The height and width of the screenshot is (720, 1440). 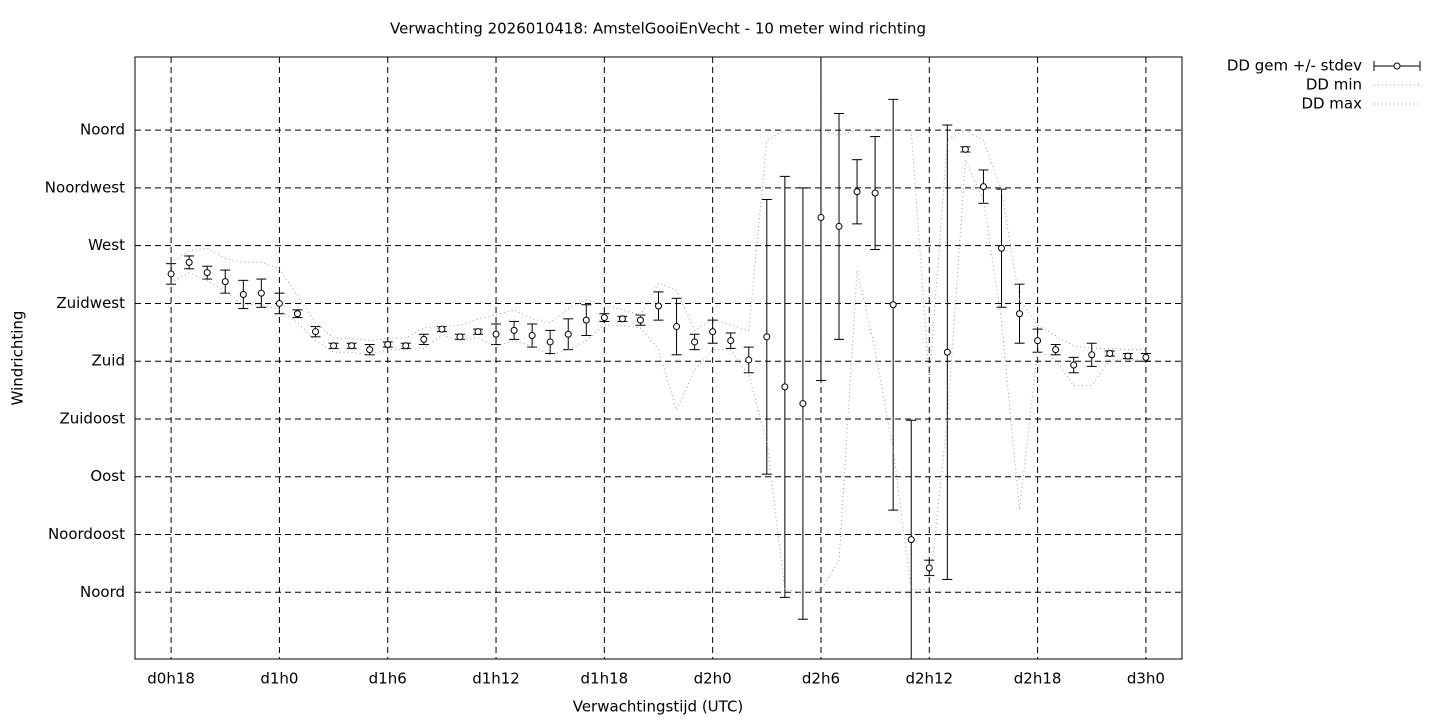 I want to click on y-tick-label: Zuid, so click(x=108, y=361).